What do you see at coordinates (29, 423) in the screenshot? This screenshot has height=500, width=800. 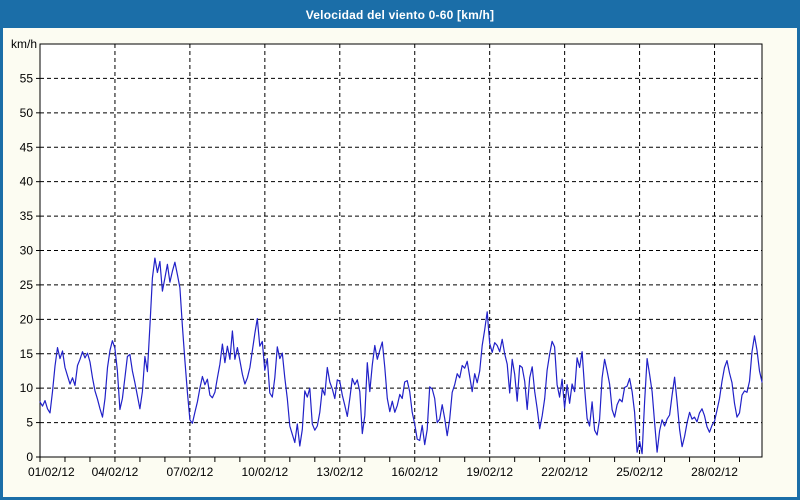 I see `y-axis-tick-label: 5` at bounding box center [29, 423].